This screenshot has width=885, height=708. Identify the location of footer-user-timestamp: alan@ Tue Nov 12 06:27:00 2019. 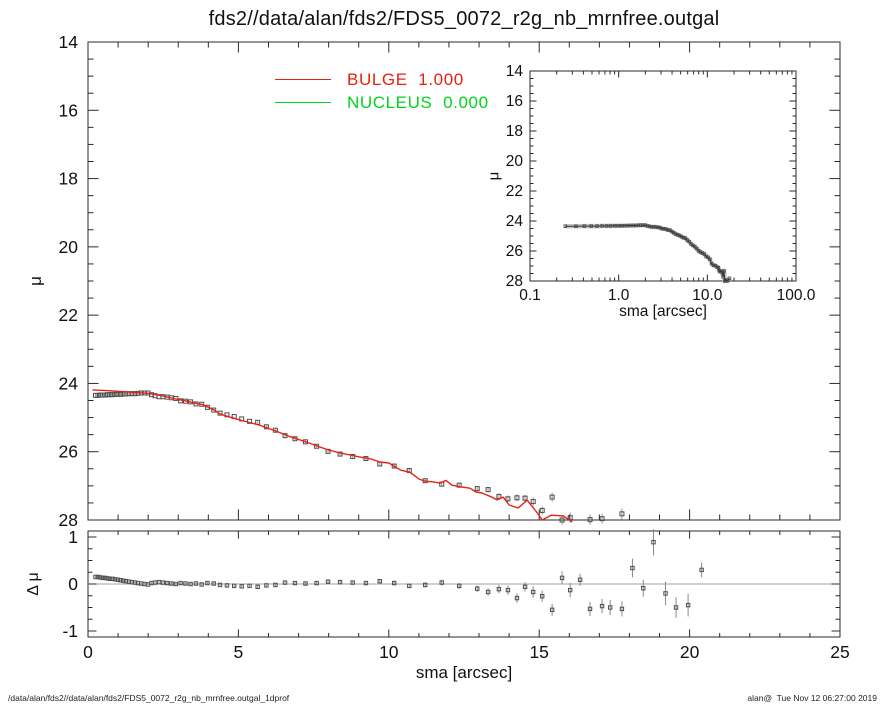
(812, 698).